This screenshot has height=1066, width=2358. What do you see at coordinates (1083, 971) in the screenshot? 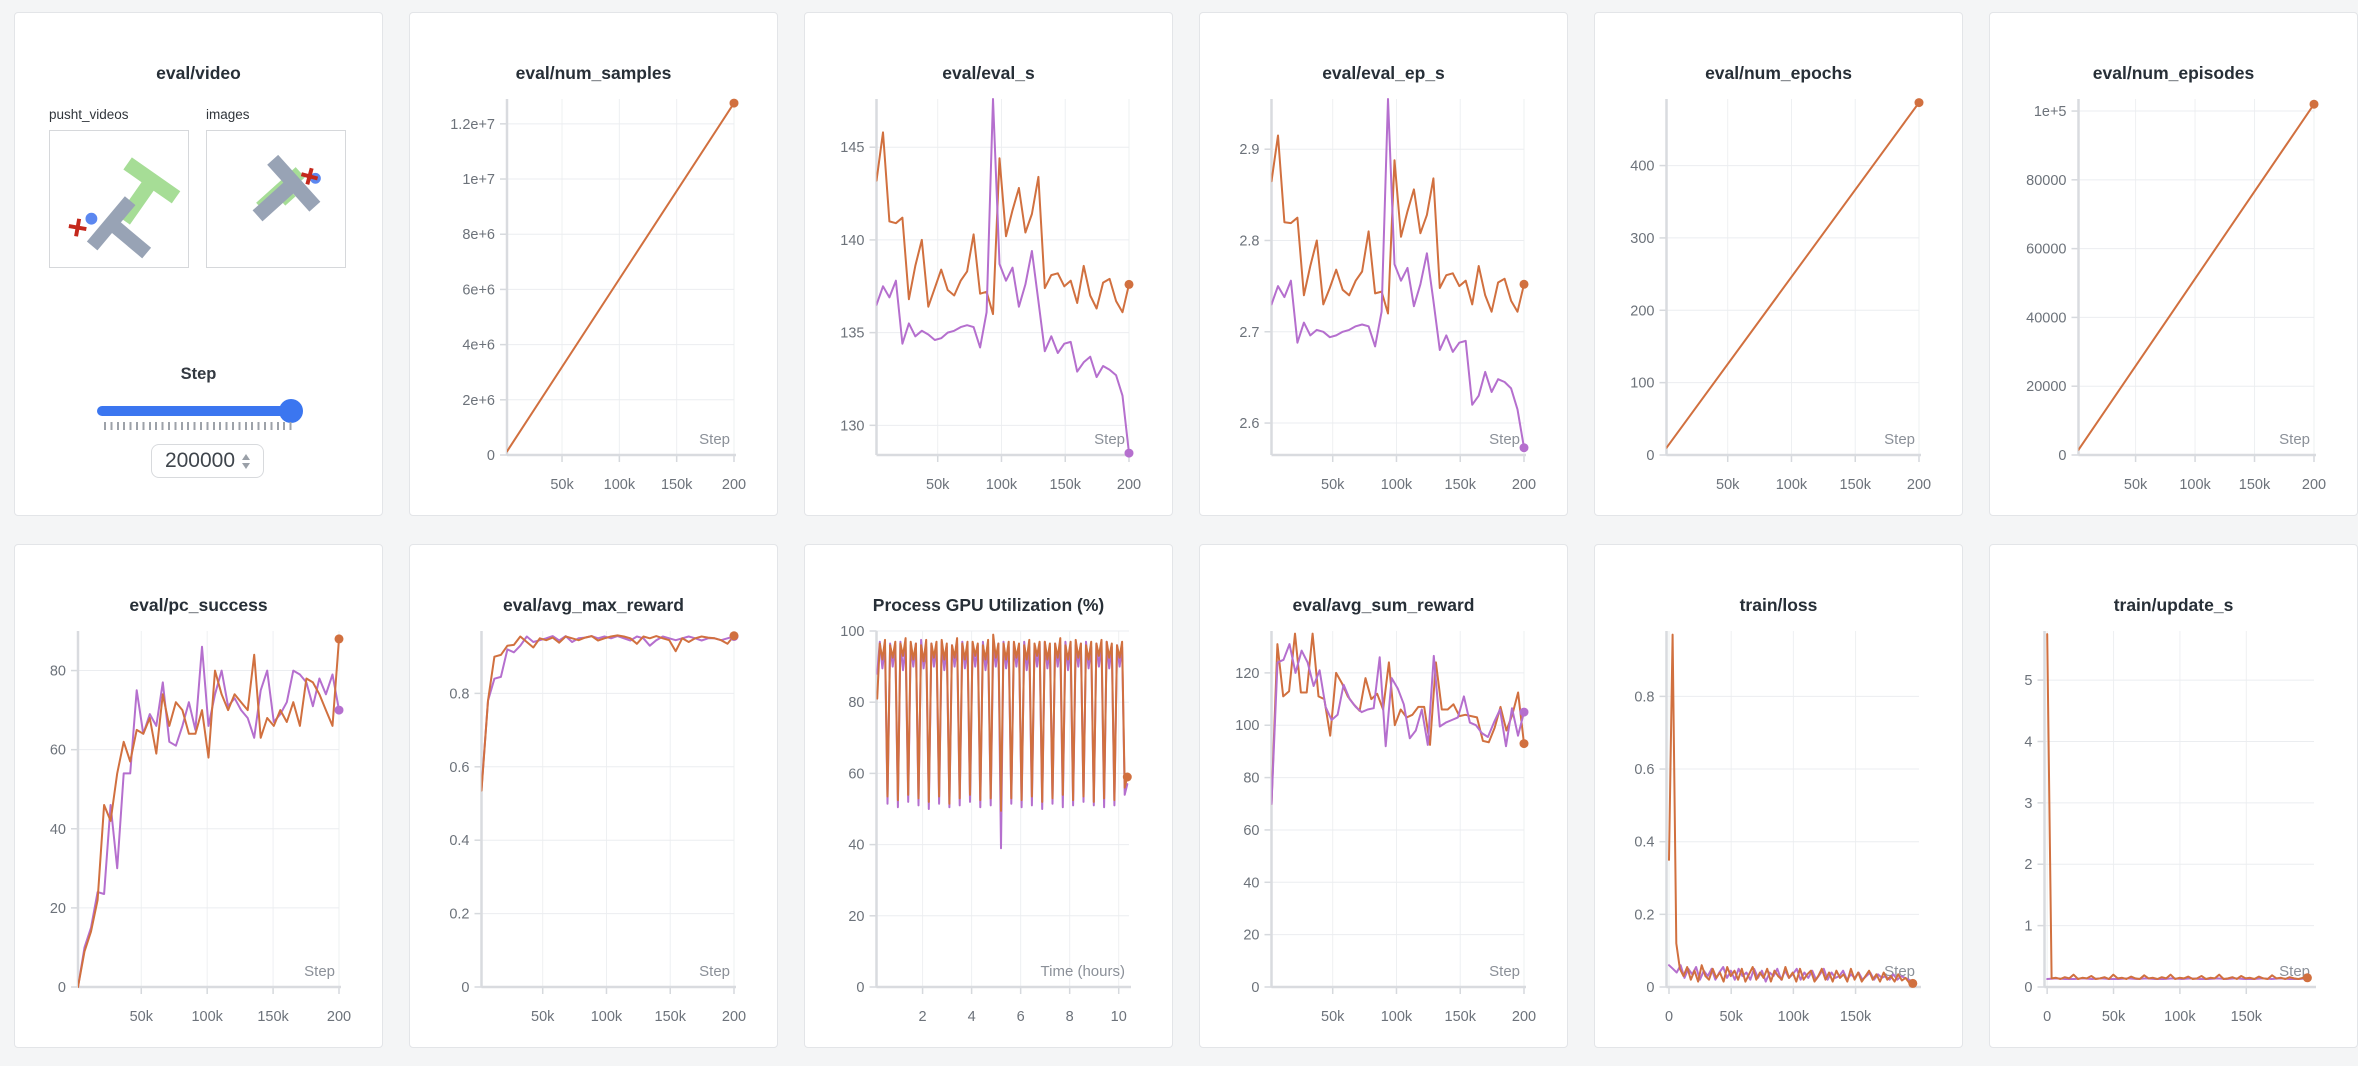
I see `svg-text: Time (hours)` at bounding box center [1083, 971].